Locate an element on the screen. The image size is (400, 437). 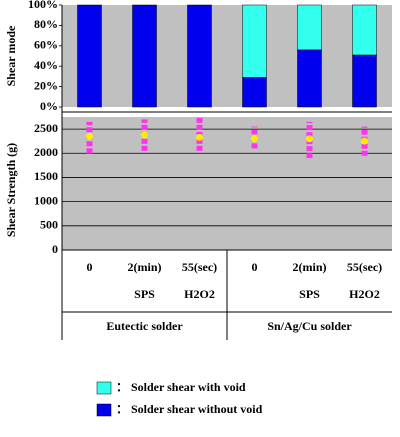
y-tick-label: 1000 is located at coordinates (46, 200).